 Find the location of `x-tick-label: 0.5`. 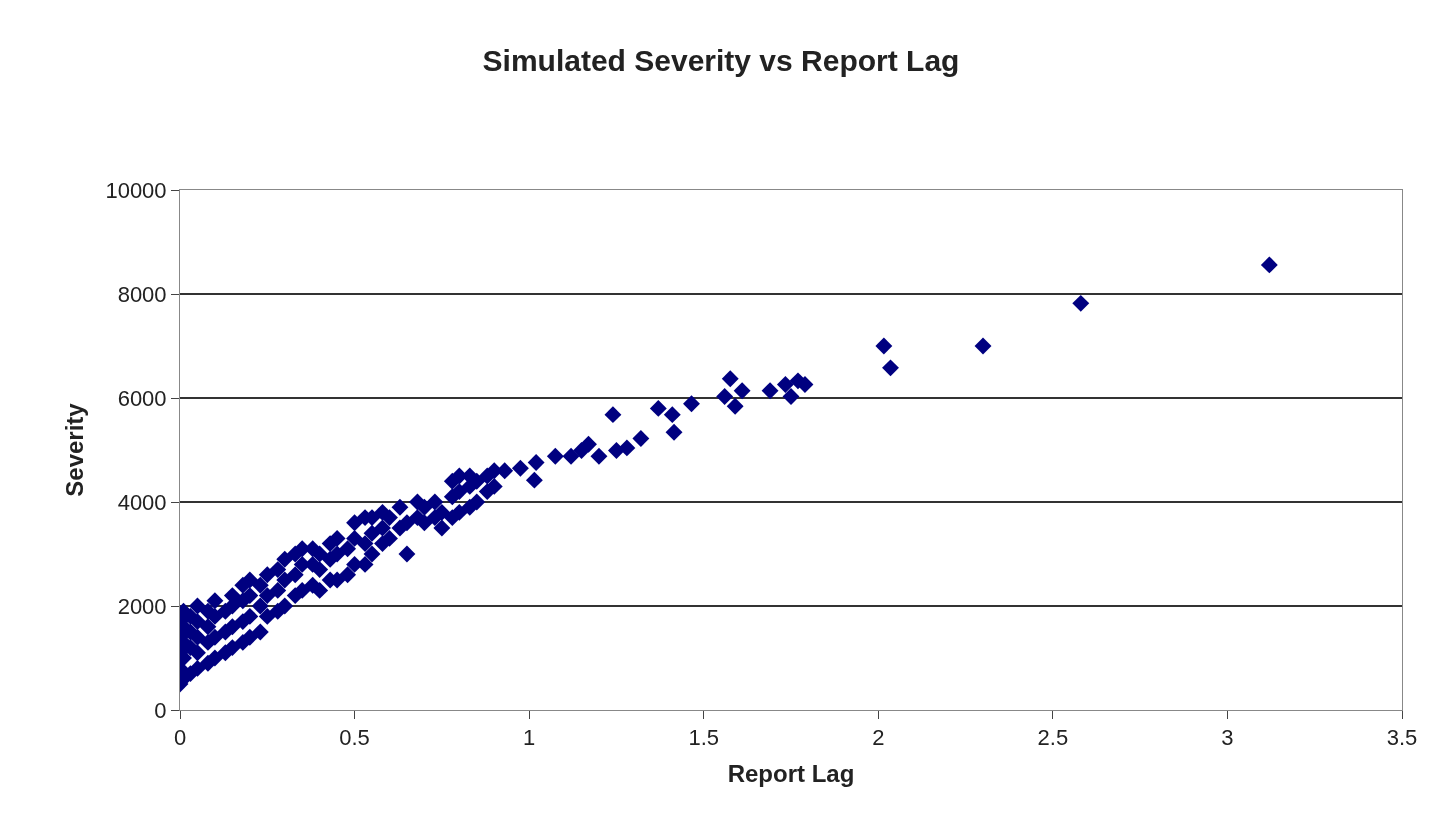

x-tick-label: 0.5 is located at coordinates (354, 738).